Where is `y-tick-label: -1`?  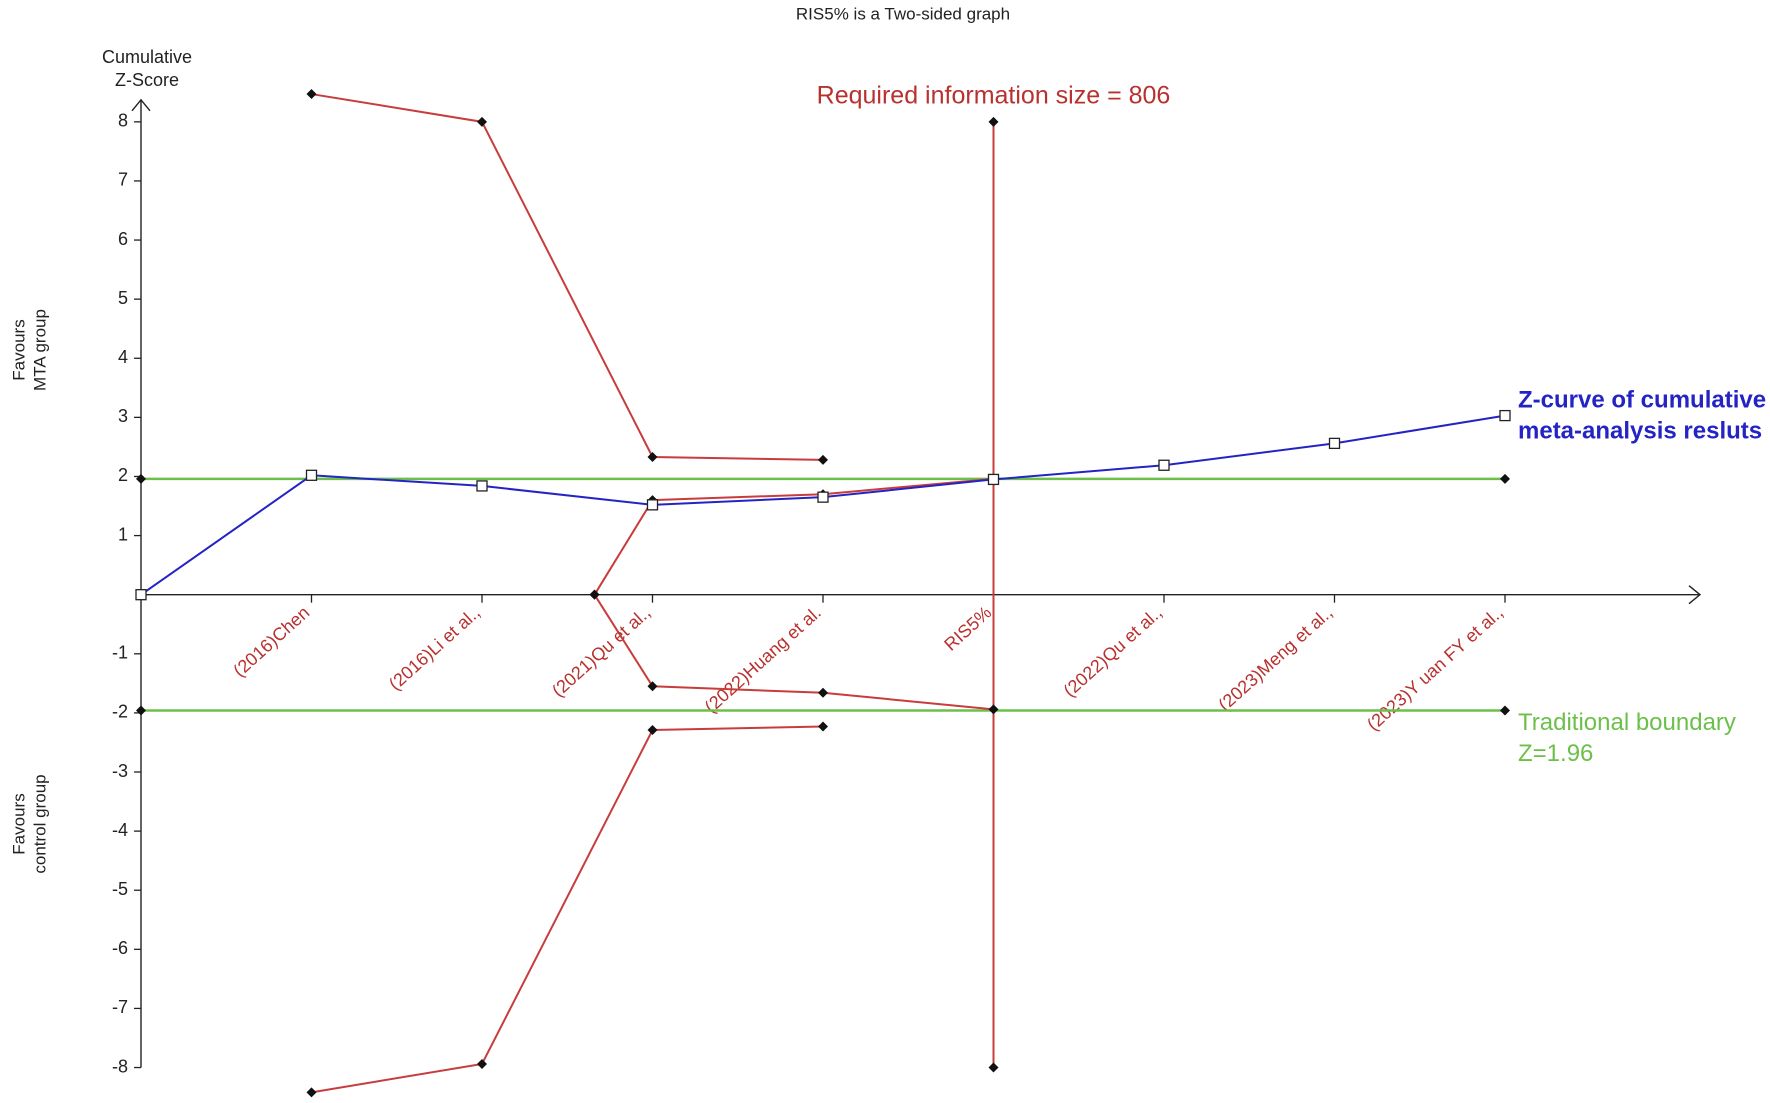
y-tick-label: -1 is located at coordinates (120, 653).